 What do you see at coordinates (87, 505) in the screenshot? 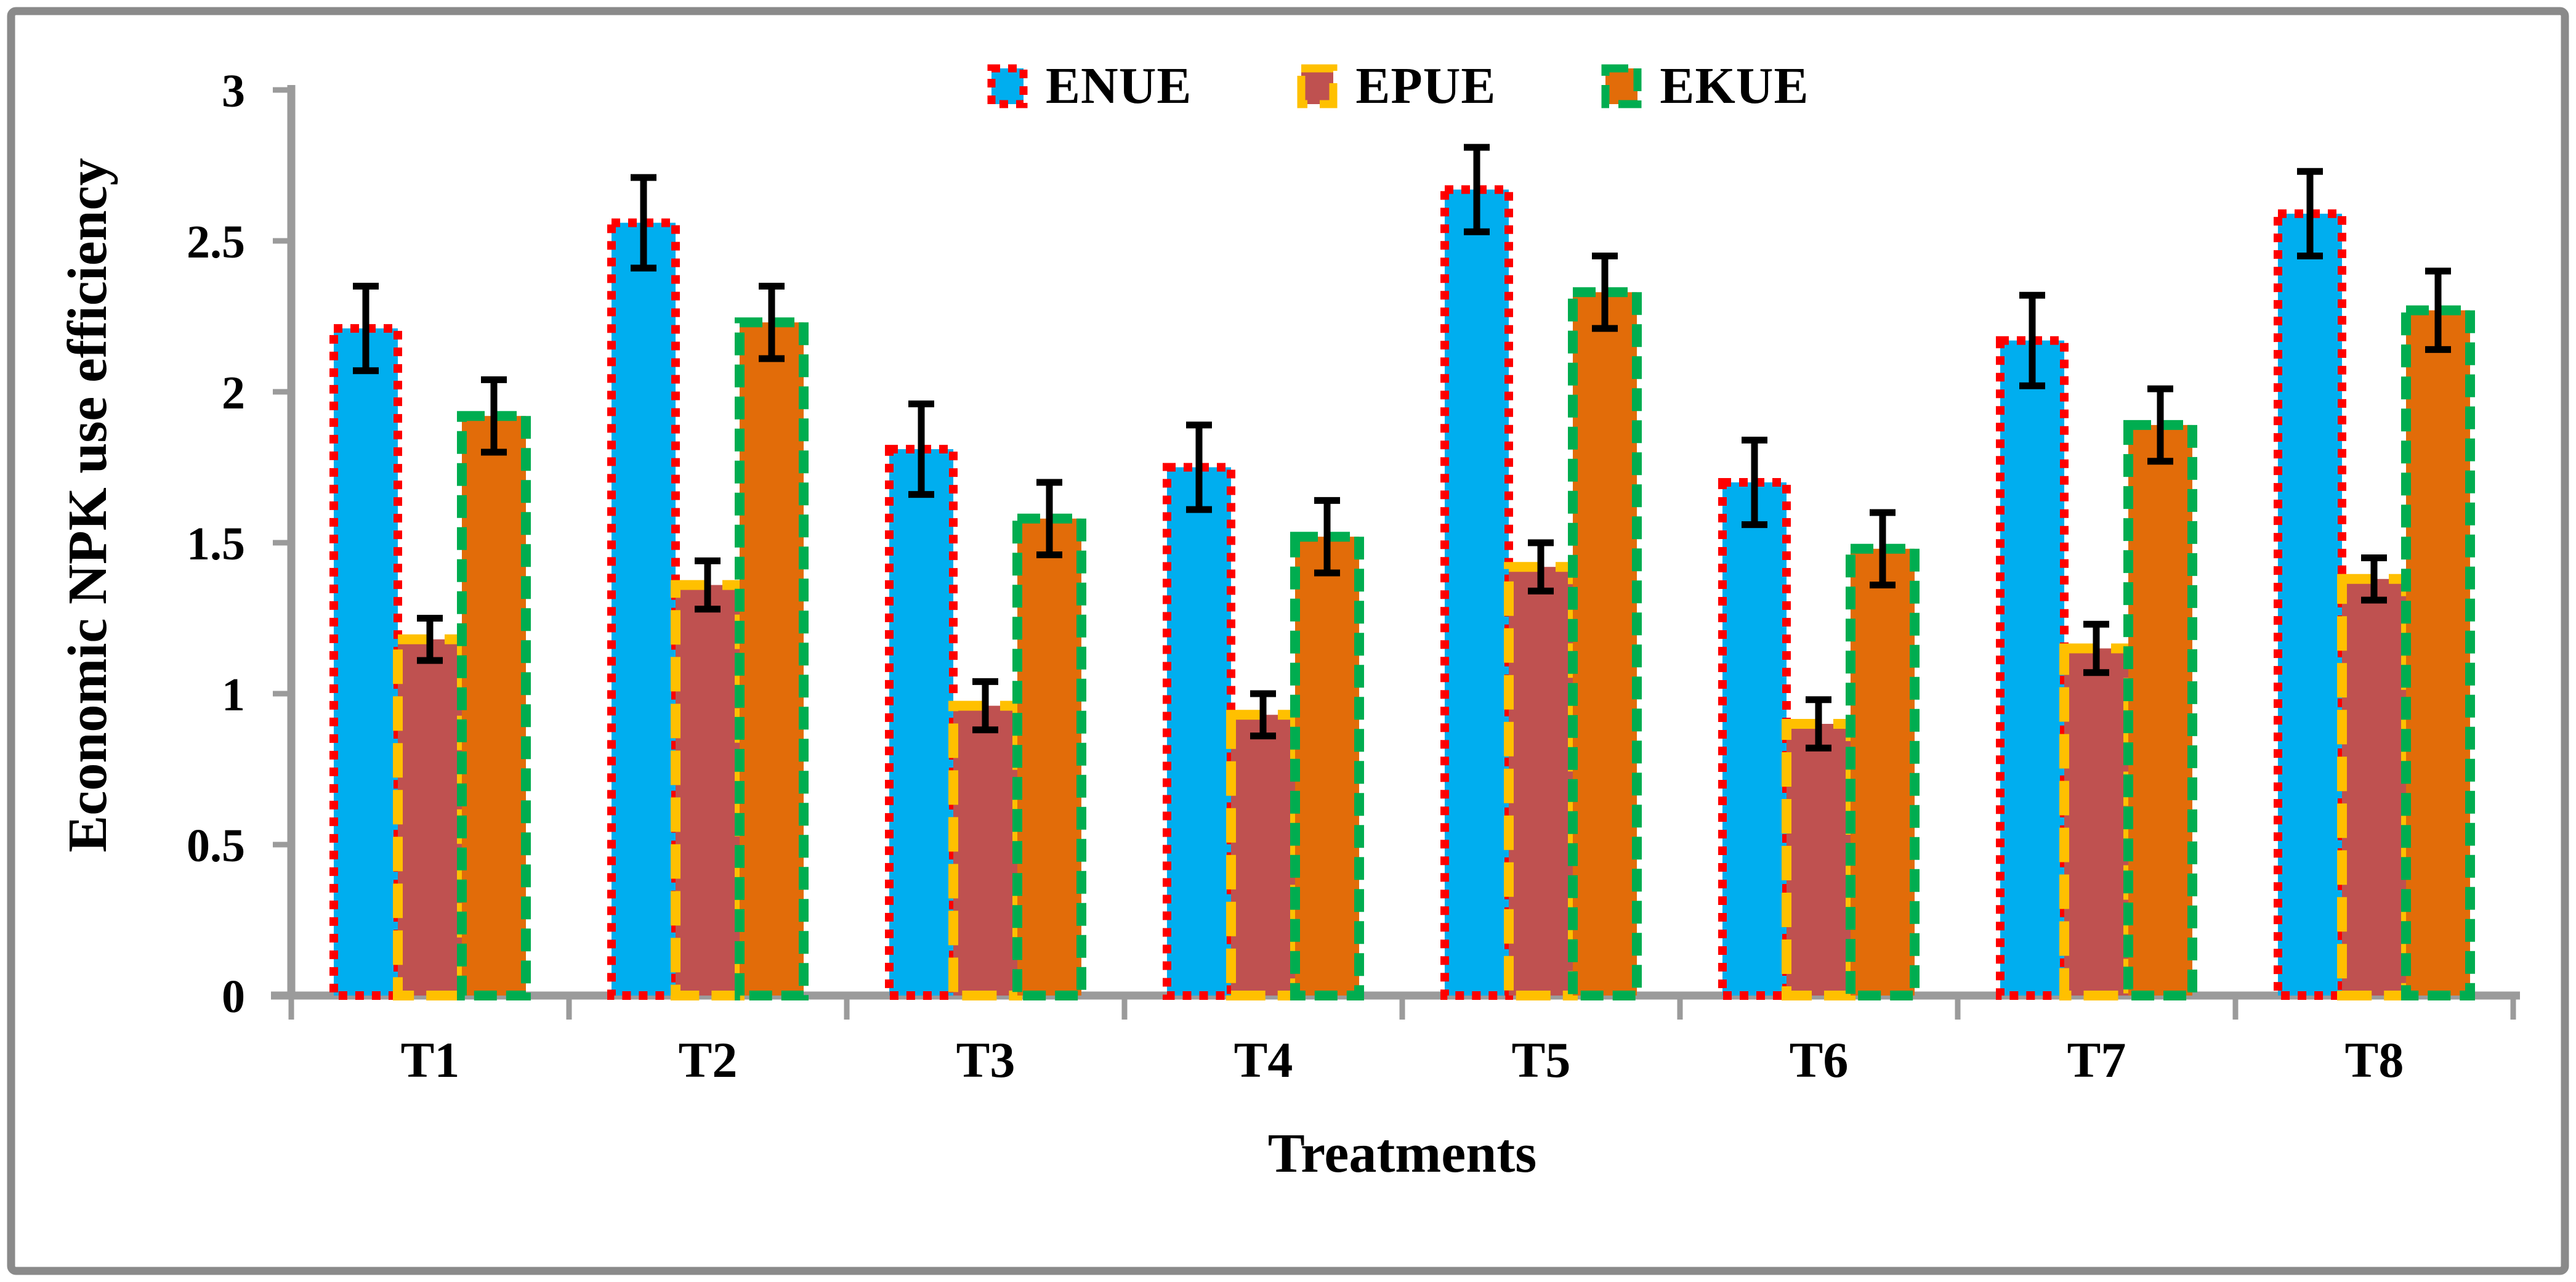
I see `y-axis-title: Economic NPK use efficiency` at bounding box center [87, 505].